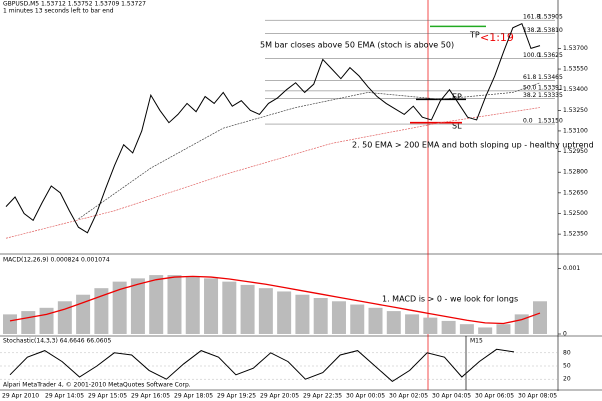 The image size is (602, 401). I want to click on y-tick-label: 1.52500, so click(575, 213).